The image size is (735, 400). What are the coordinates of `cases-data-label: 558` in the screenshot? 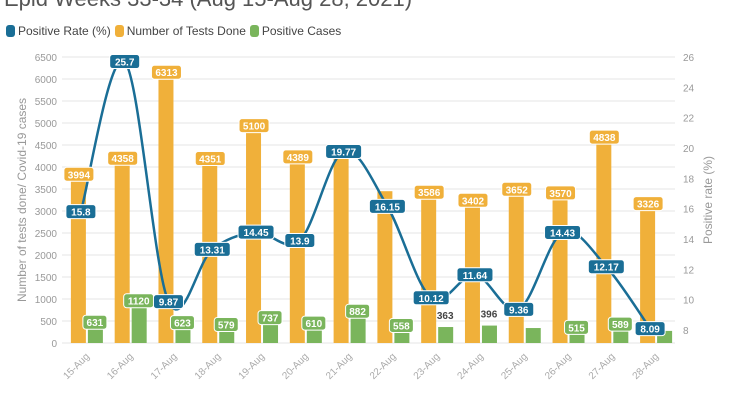 It's located at (401, 326).